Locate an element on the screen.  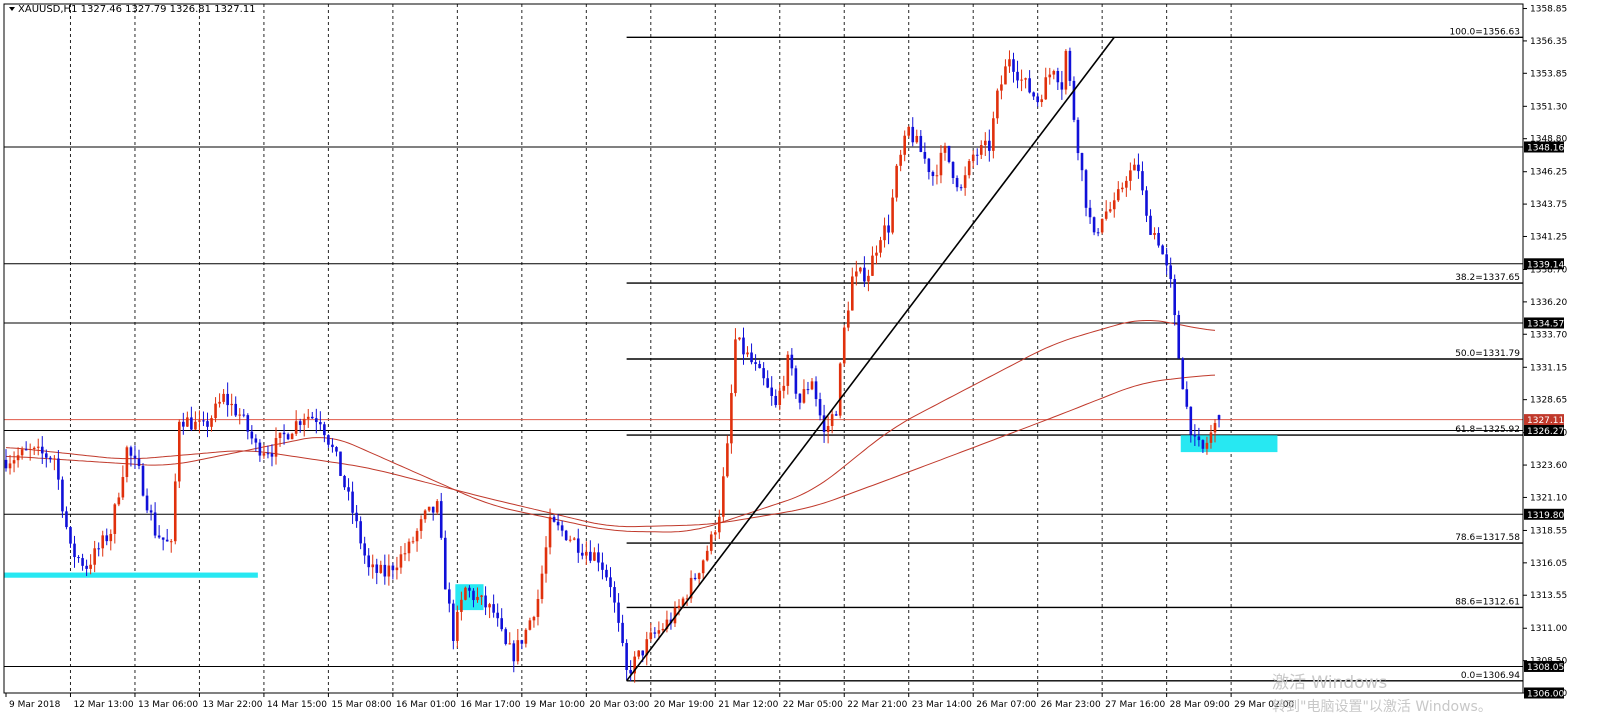
fib-level-label: 88.6=1312.61 is located at coordinates (1487, 602).